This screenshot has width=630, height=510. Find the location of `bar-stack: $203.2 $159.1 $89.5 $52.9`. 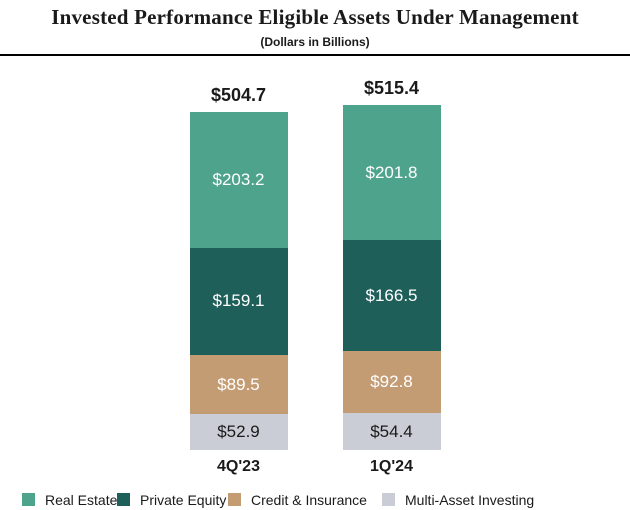

bar-stack: $203.2 $159.1 $89.5 $52.9 is located at coordinates (238, 281).